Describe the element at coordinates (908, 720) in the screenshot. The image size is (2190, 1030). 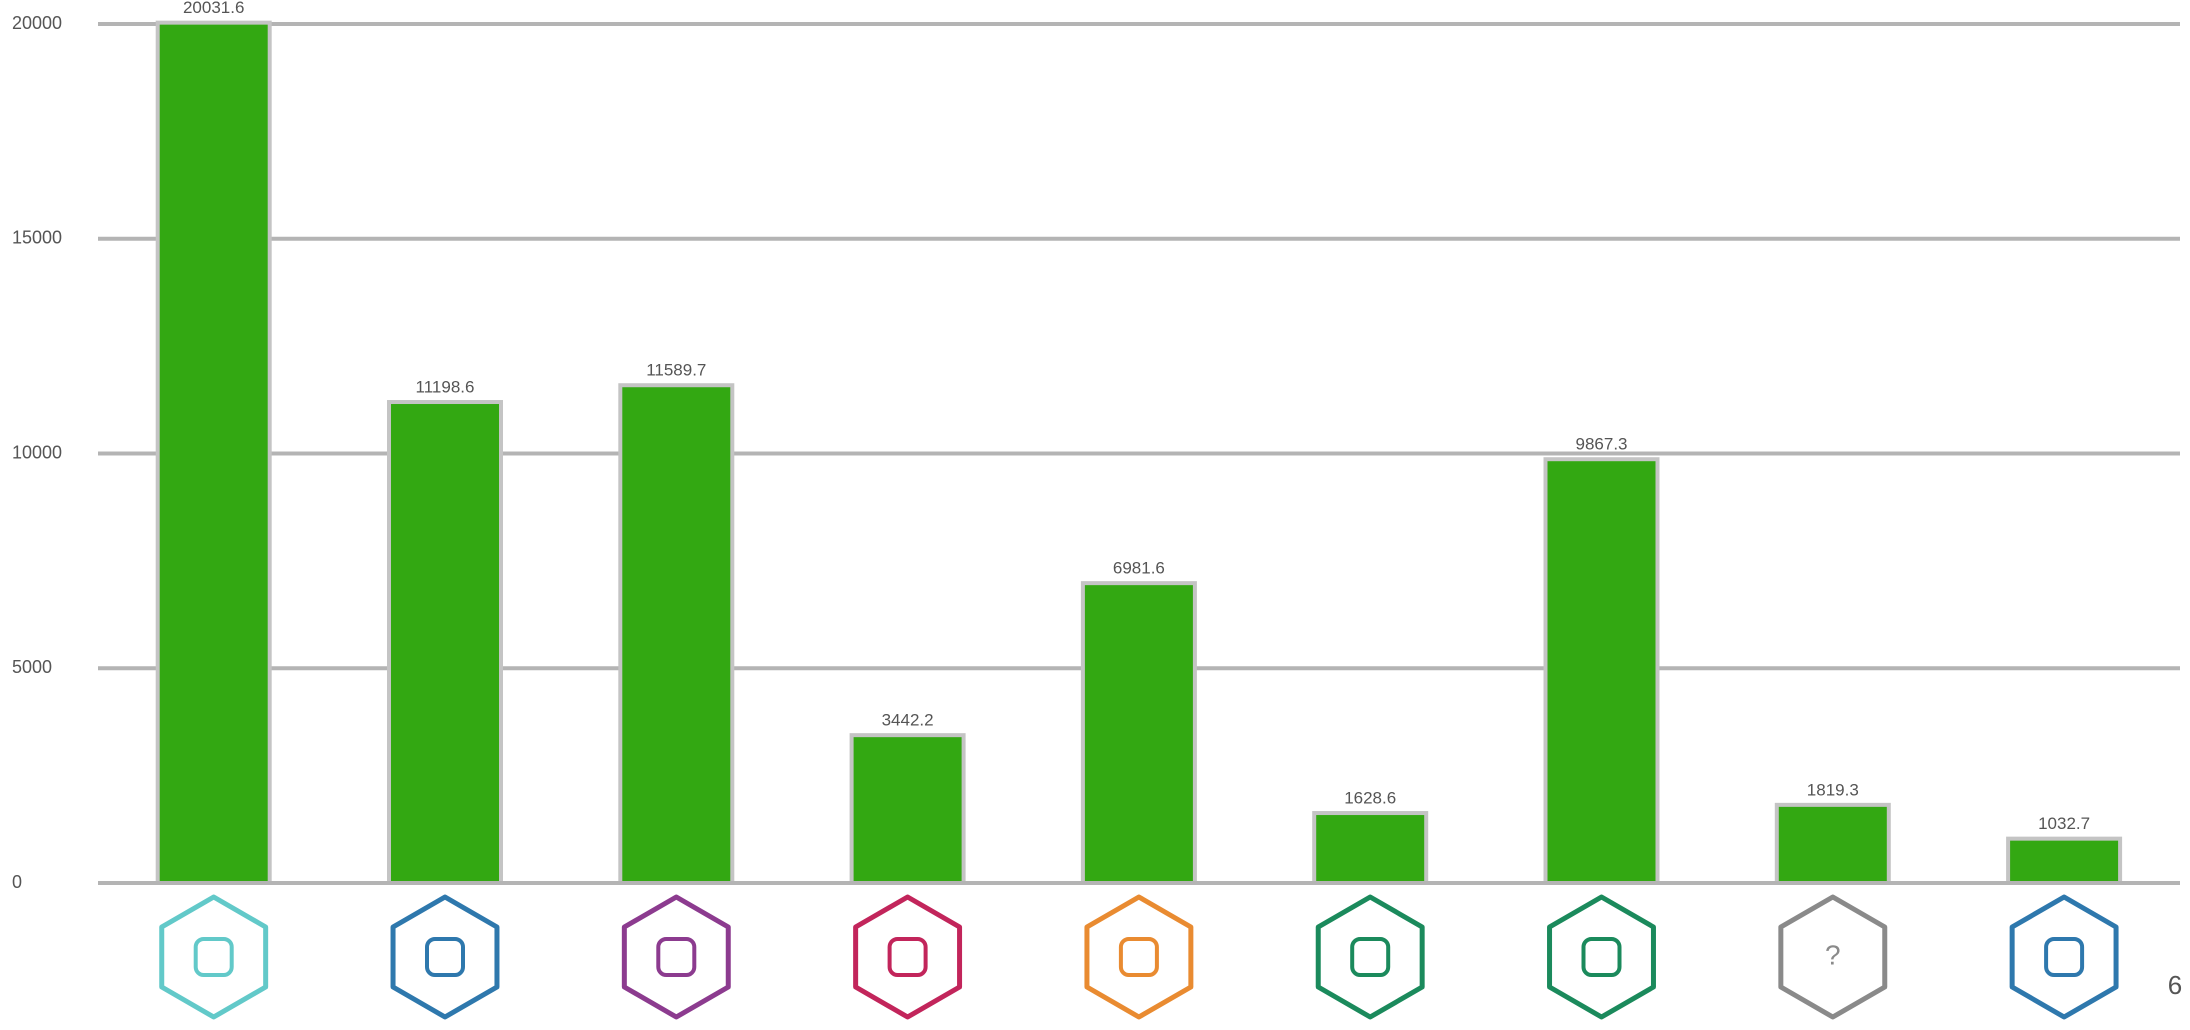
I see `value-label: 3442.2` at that location.